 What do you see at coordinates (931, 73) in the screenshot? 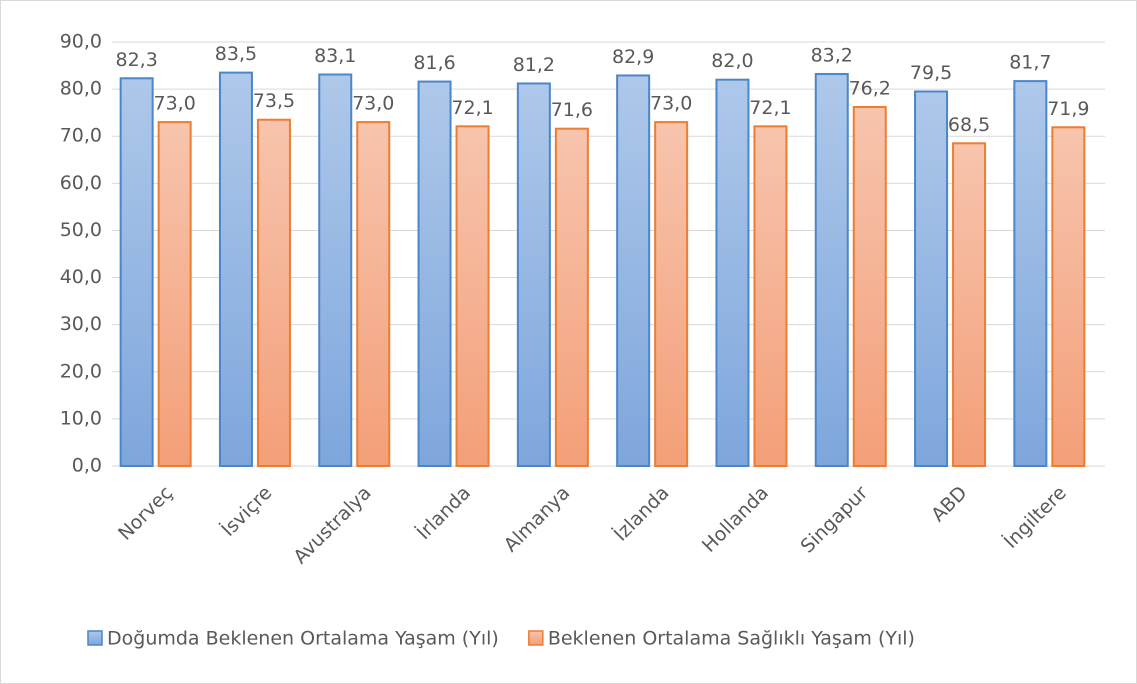
I see `data-label: 79,5` at bounding box center [931, 73].